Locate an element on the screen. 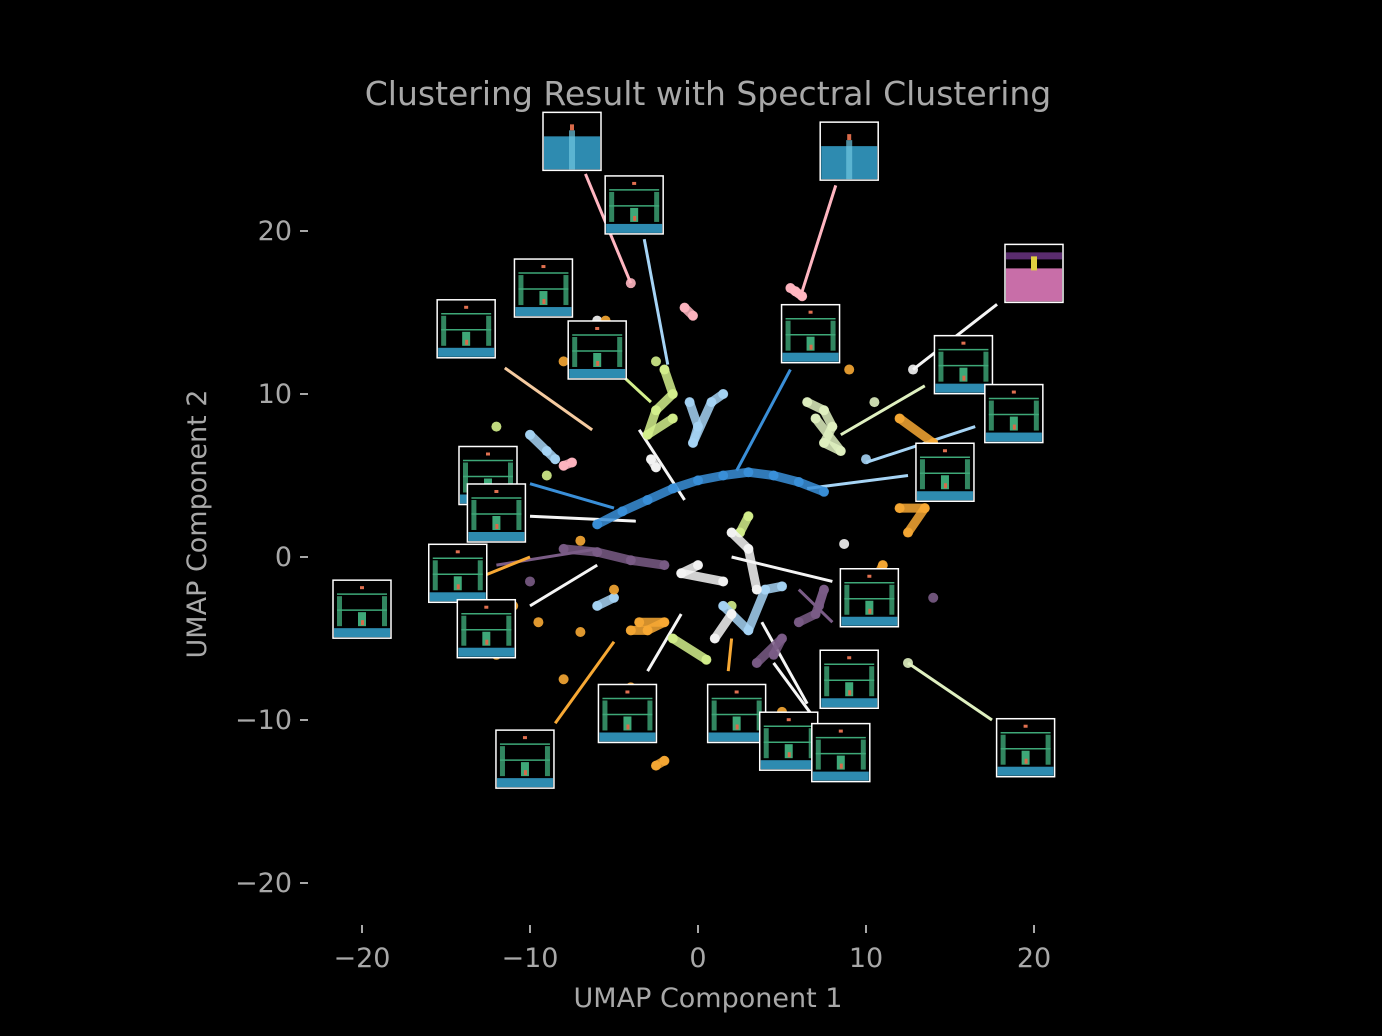 The height and width of the screenshot is (1036, 1382). thumbnail-ceiling is located at coordinates (1034, 256).